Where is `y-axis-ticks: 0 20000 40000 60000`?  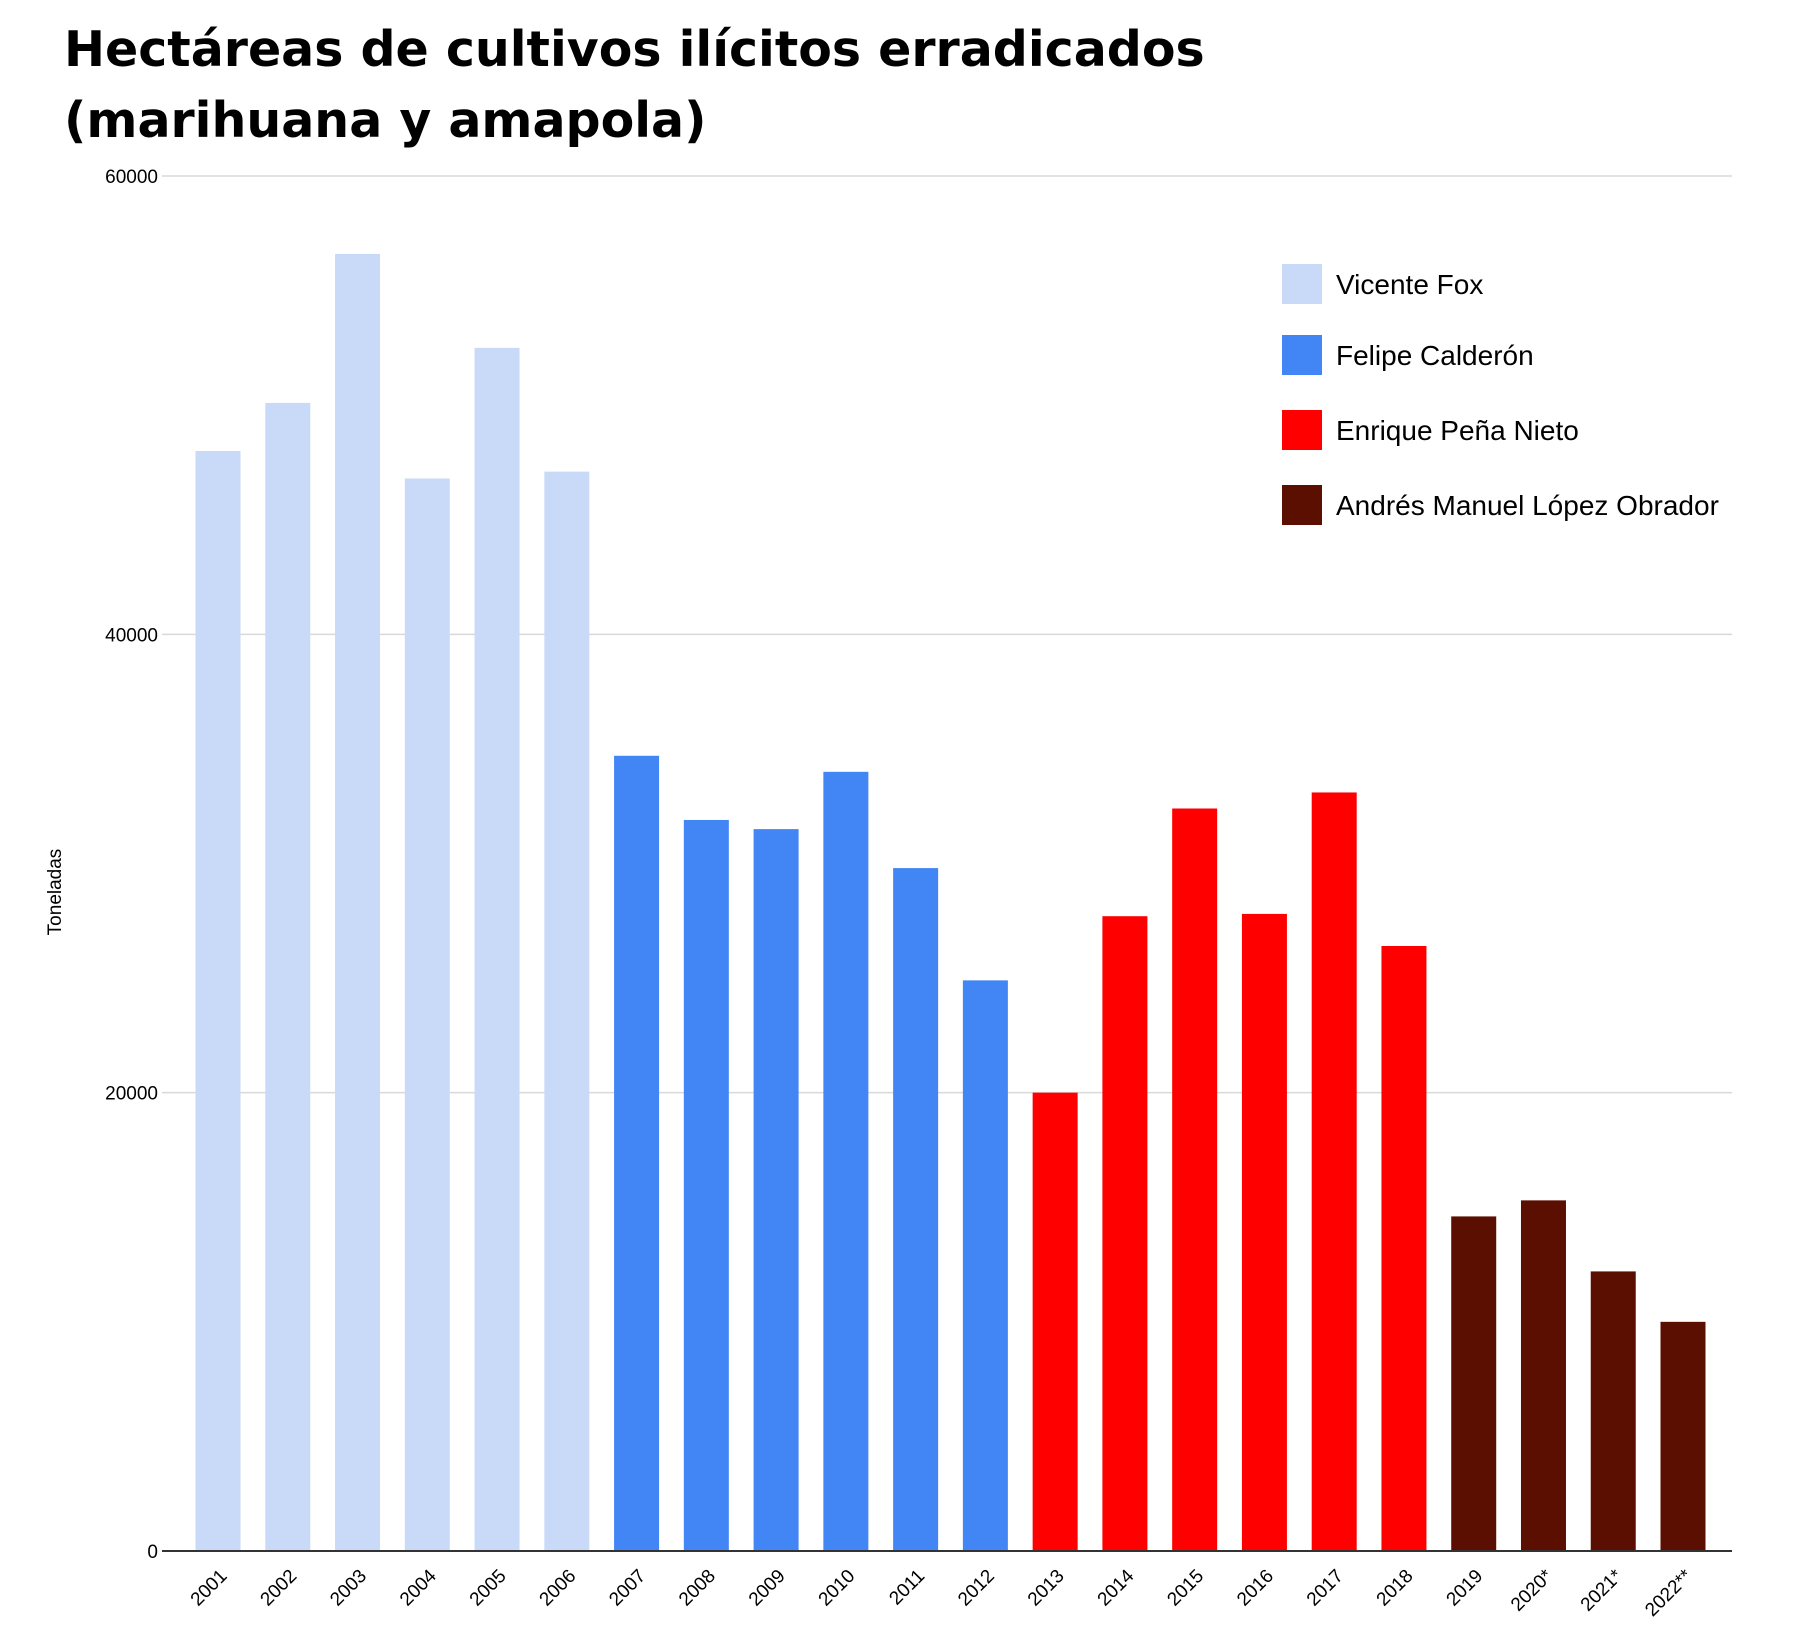 y-axis-ticks: 0 20000 40000 60000 is located at coordinates (131, 865).